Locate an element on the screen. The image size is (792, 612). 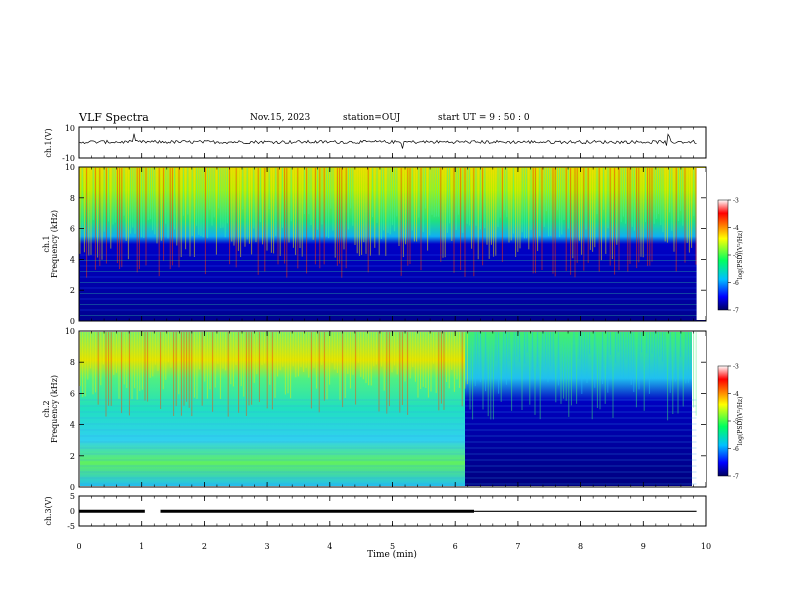
ch1-blank is located at coordinates (701, 244).